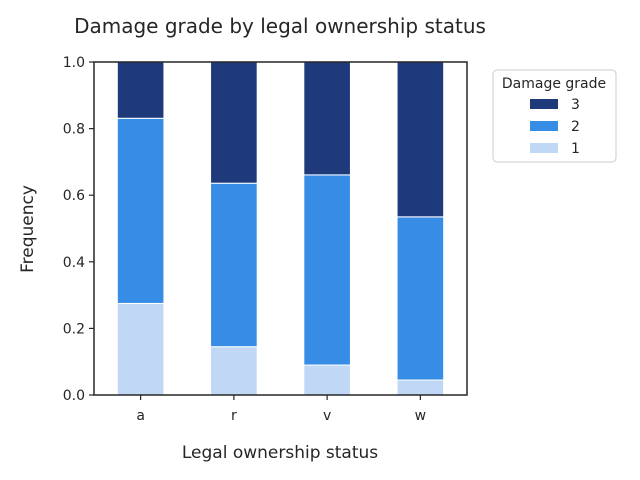  I want to click on y-tick-label: 0.4, so click(74, 263).